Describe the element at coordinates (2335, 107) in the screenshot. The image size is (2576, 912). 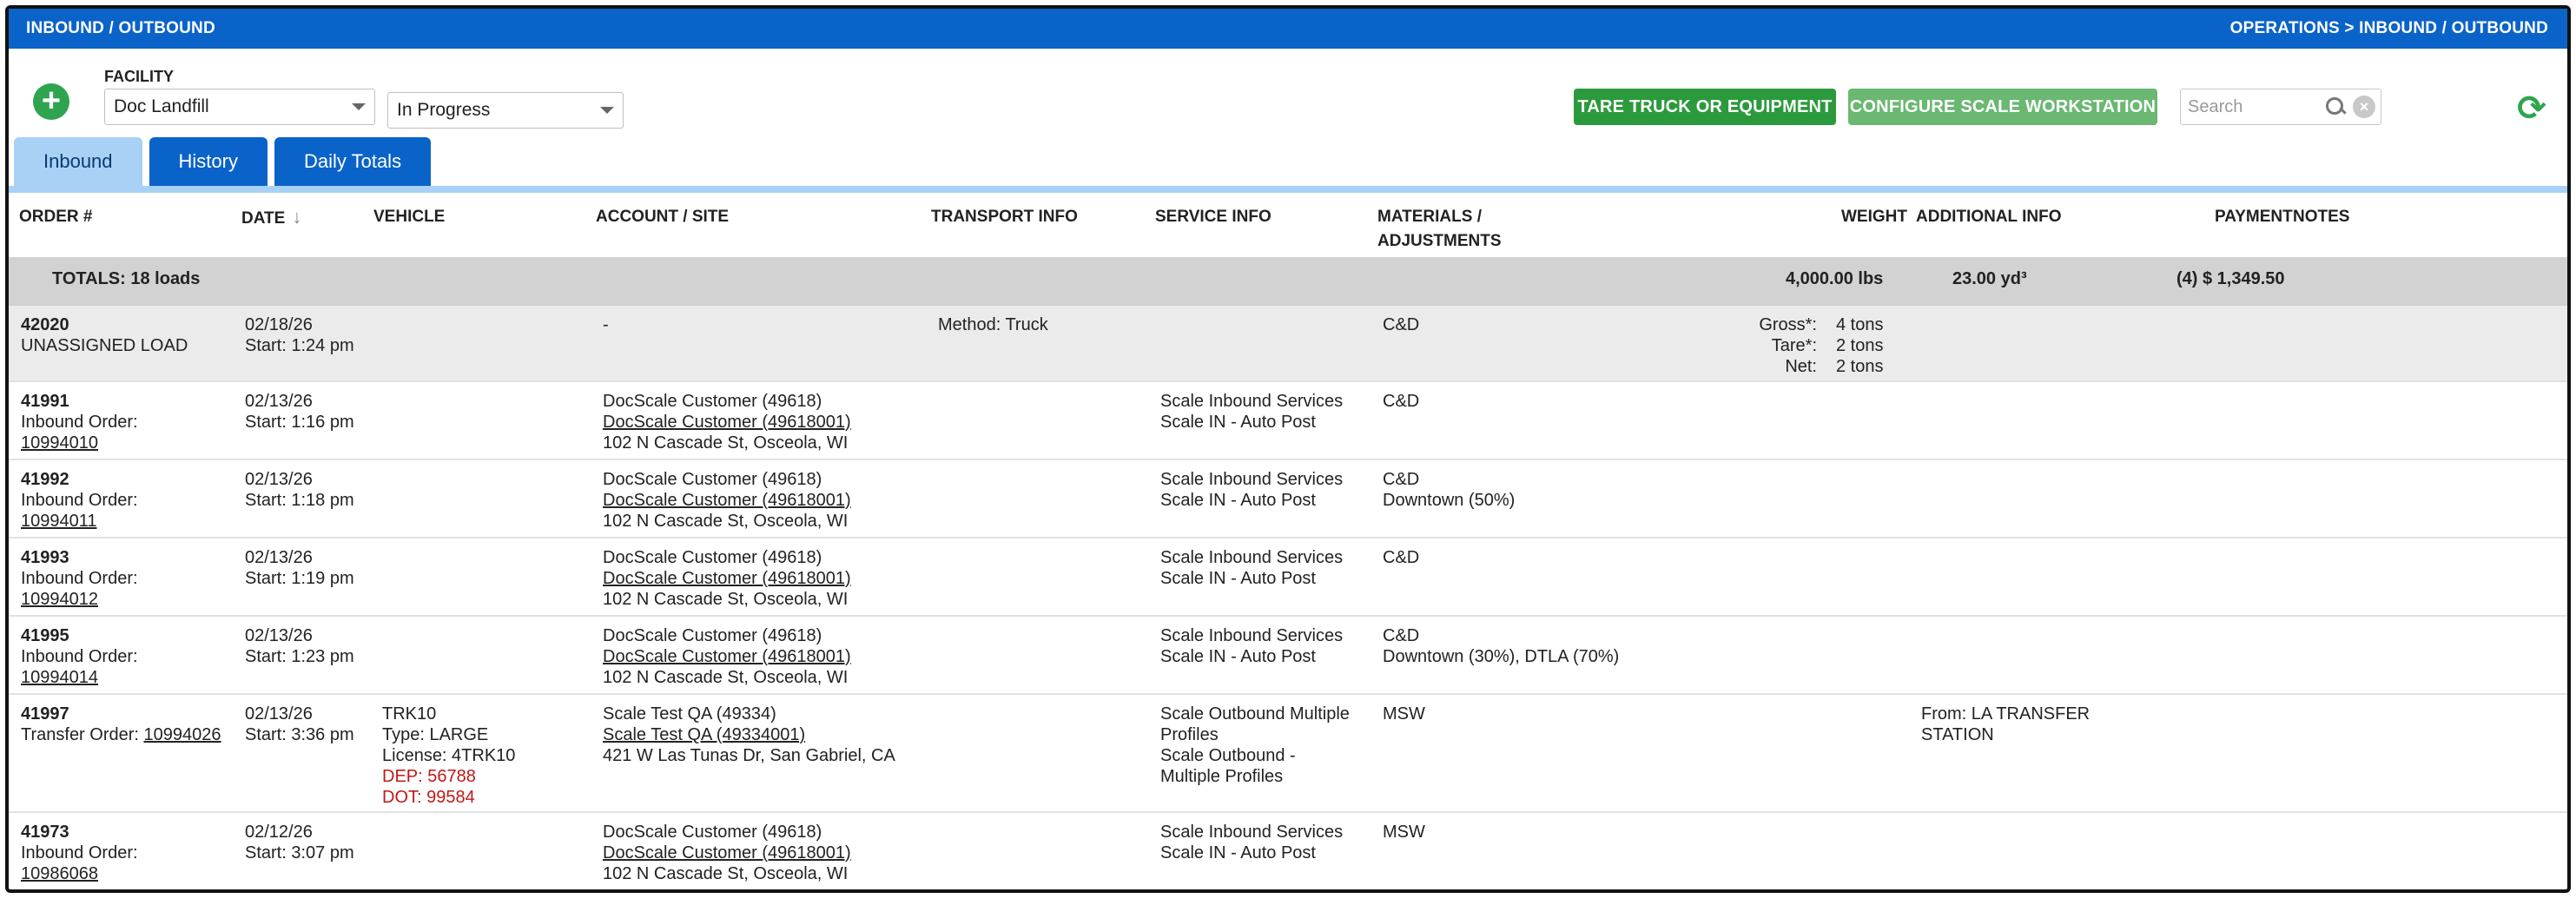
I see `search-icon` at that location.